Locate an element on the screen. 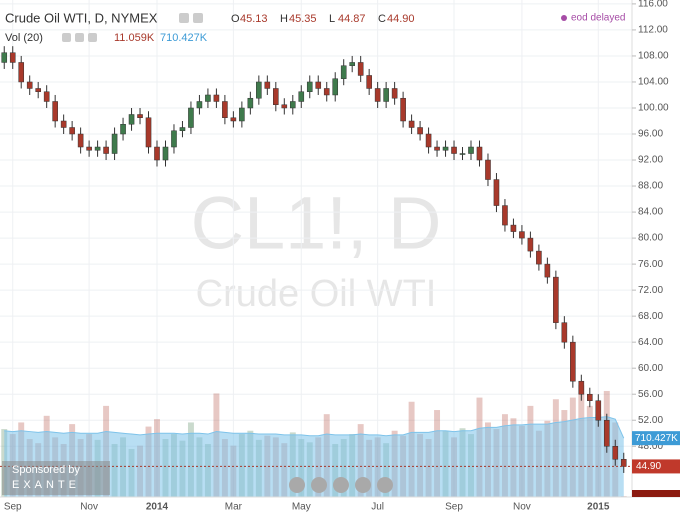  y-tick-label: 80.00 is located at coordinates (650, 238).